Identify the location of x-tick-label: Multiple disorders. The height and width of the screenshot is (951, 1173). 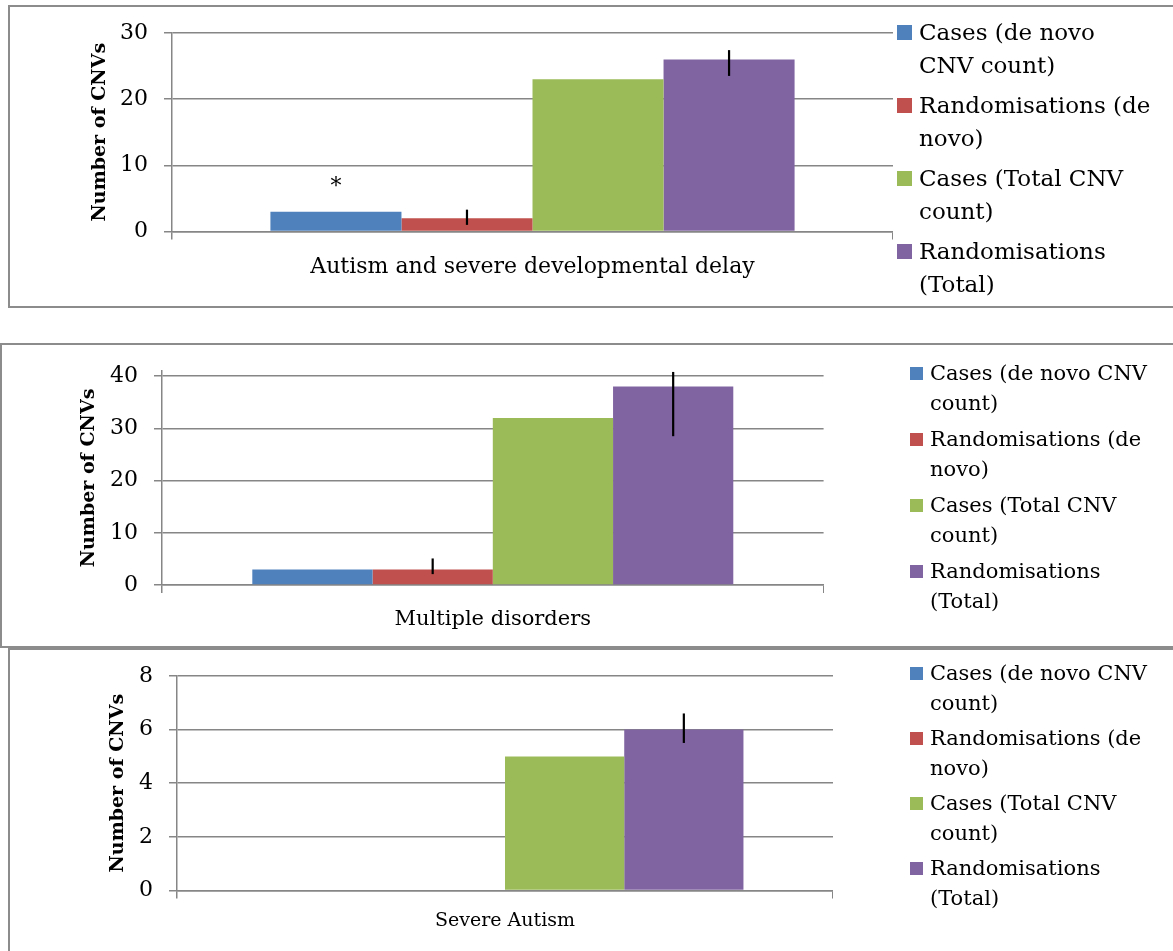
(493, 618).